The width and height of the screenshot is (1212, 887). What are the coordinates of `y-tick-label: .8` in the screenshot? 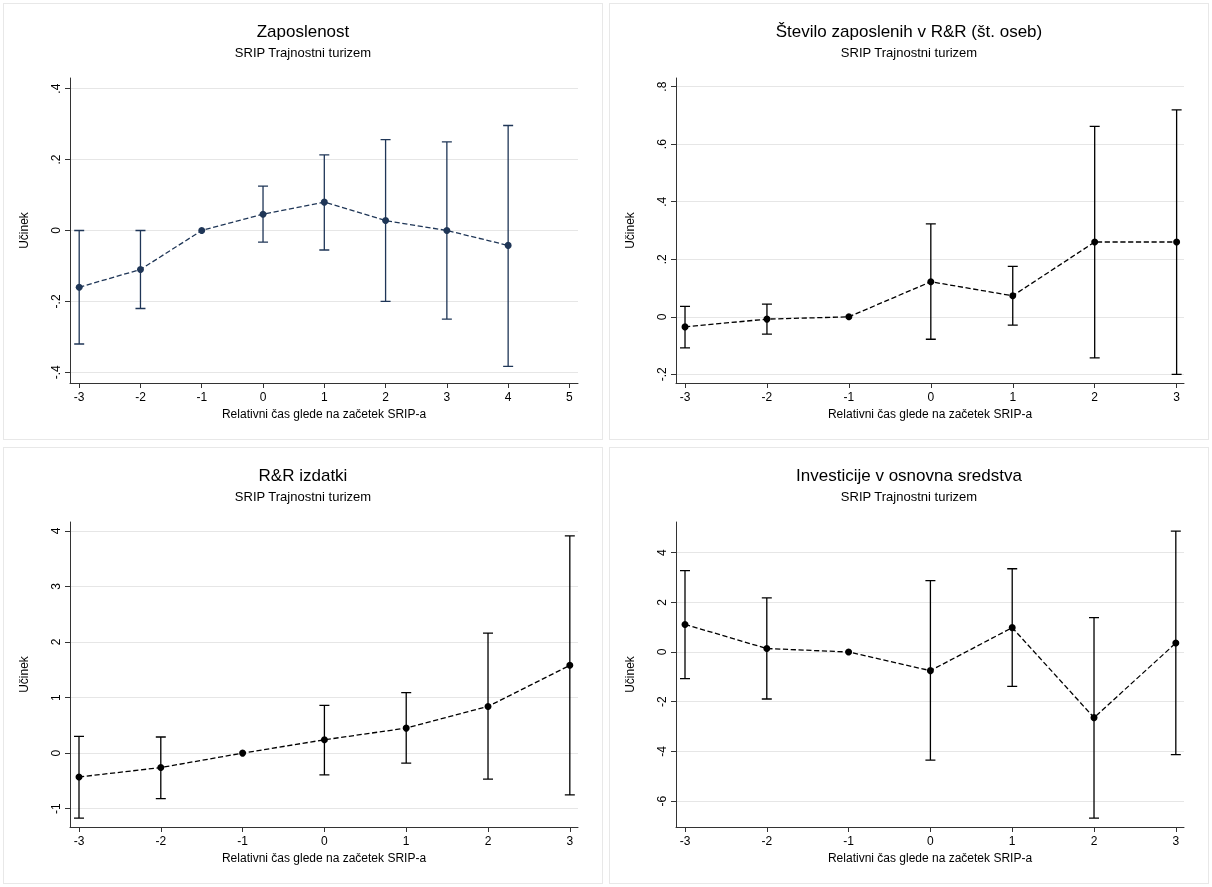 It's located at (662, 86).